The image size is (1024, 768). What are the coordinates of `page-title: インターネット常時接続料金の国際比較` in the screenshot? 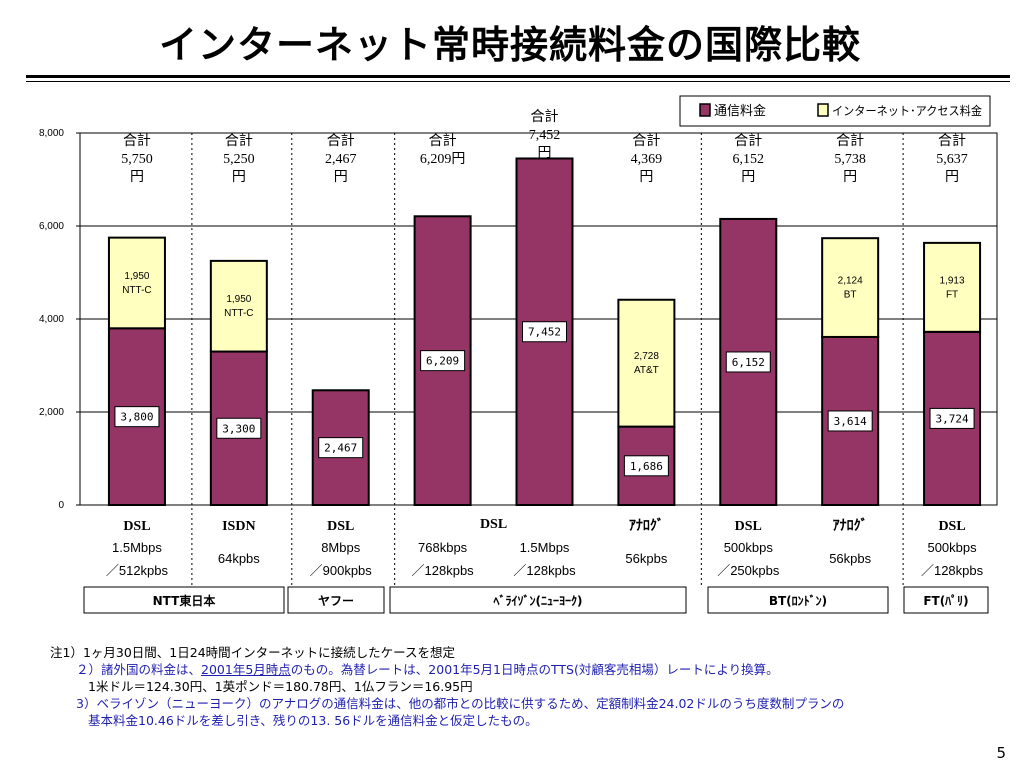 It's located at (509, 45).